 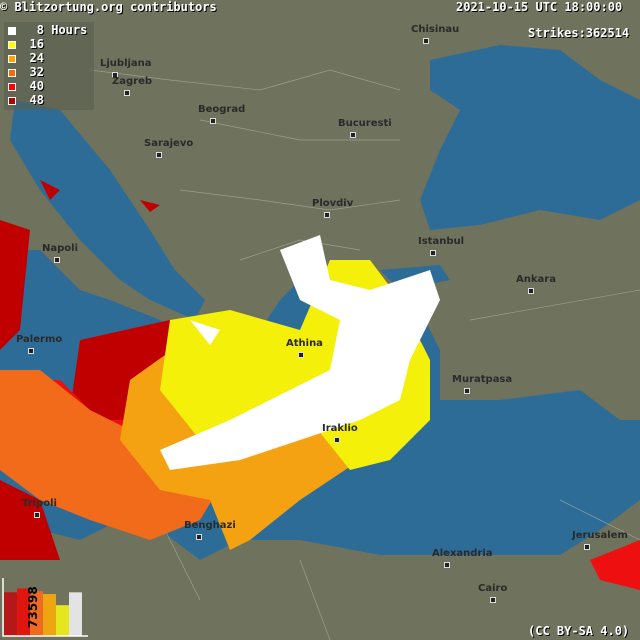 I want to click on city-label: Ljubljana, so click(x=126, y=63).